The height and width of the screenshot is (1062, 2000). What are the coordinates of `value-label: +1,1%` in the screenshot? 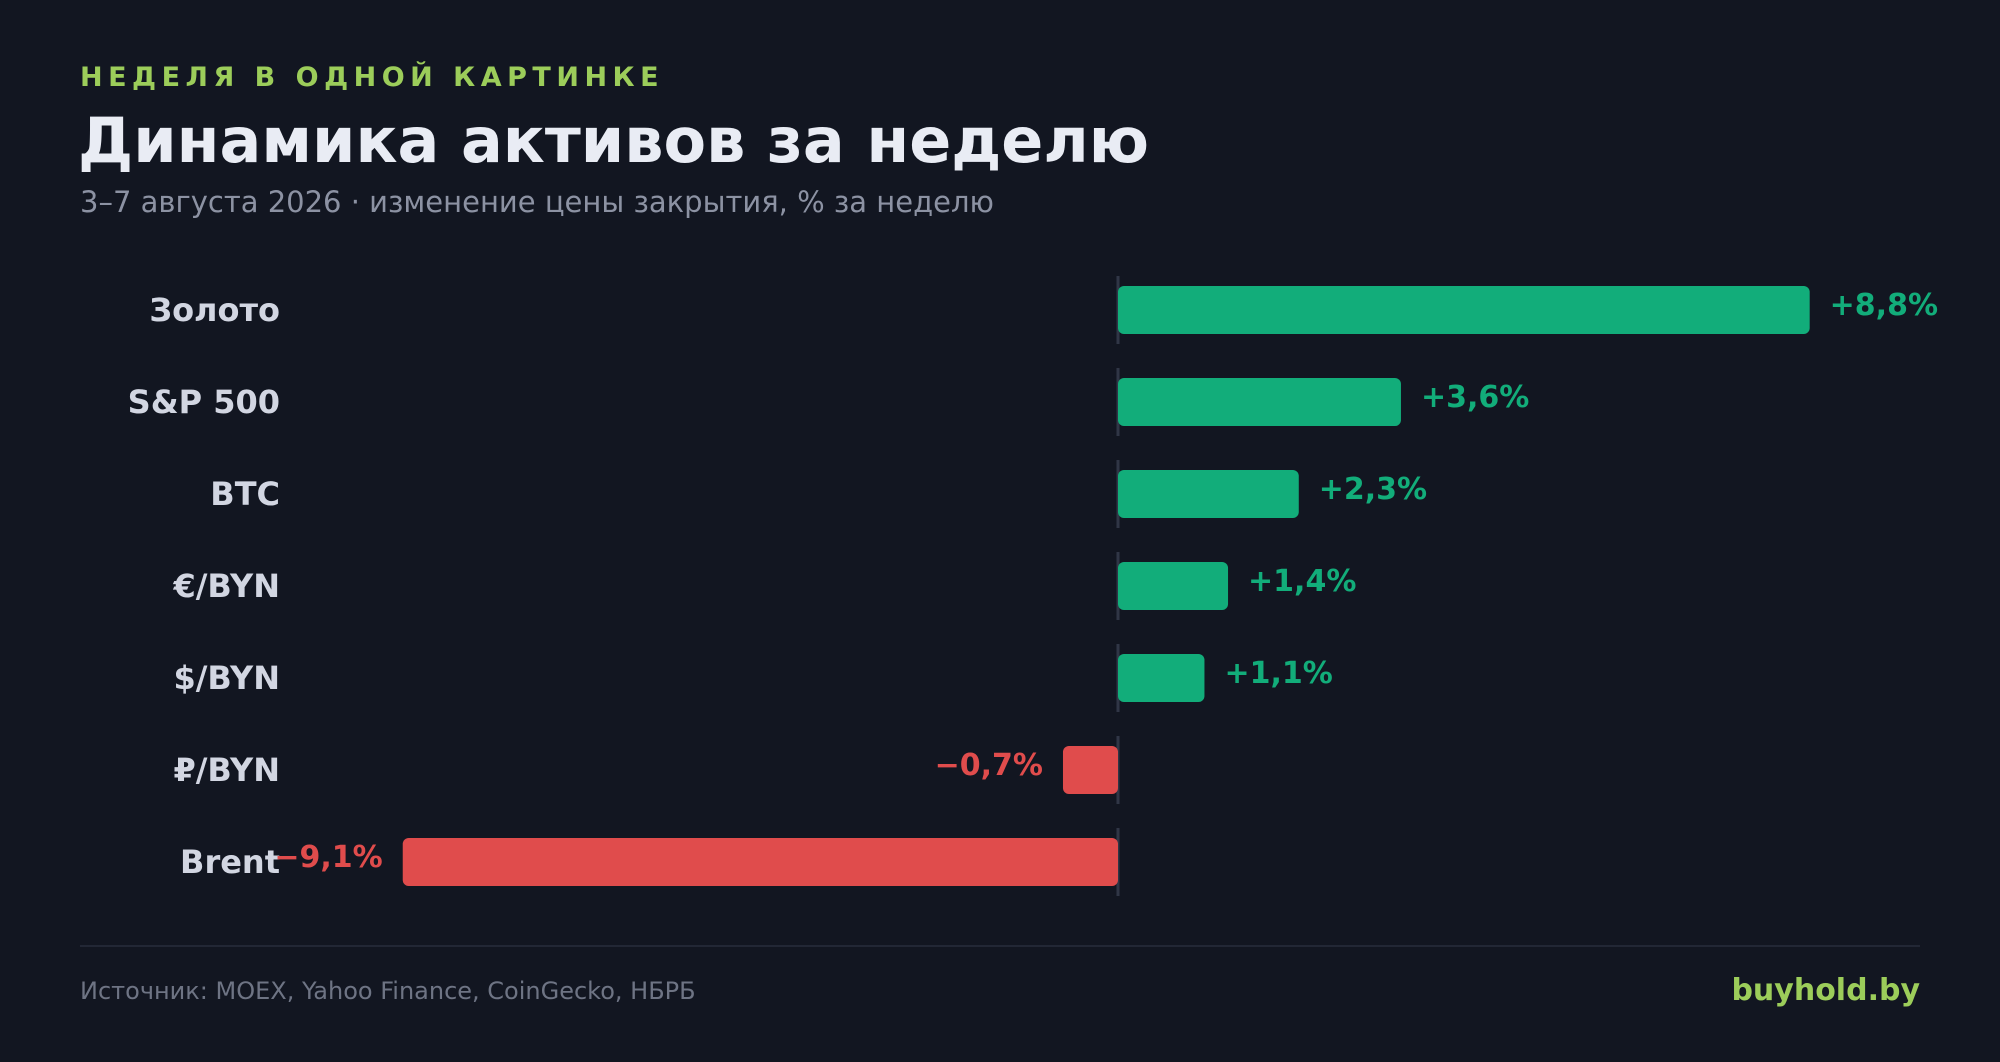 It's located at (1278, 673).